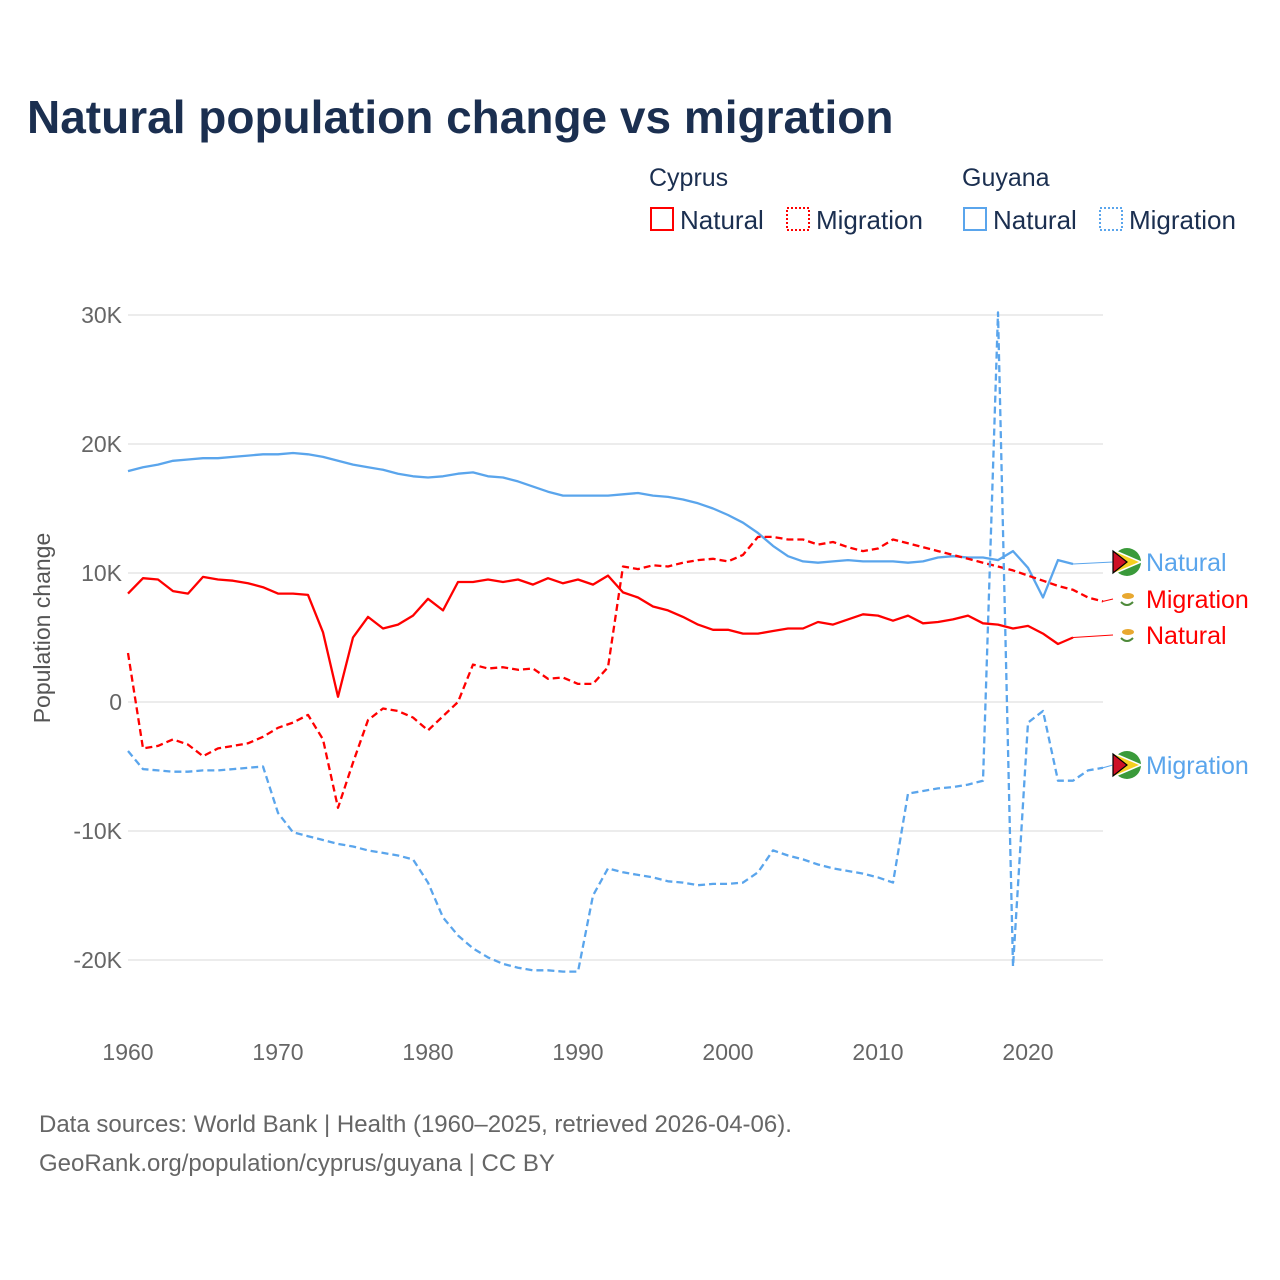 The image size is (1280, 1280). Describe the element at coordinates (277, 1052) in the screenshot. I see `x-tick-label: 1970` at that location.